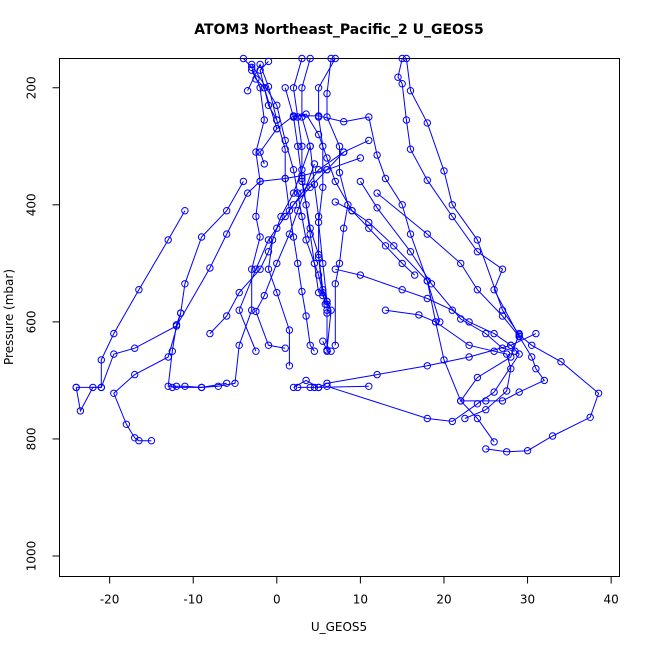 The width and height of the screenshot is (650, 650). Describe the element at coordinates (339, 627) in the screenshot. I see `x-axis-label: U_GEOS5` at that location.